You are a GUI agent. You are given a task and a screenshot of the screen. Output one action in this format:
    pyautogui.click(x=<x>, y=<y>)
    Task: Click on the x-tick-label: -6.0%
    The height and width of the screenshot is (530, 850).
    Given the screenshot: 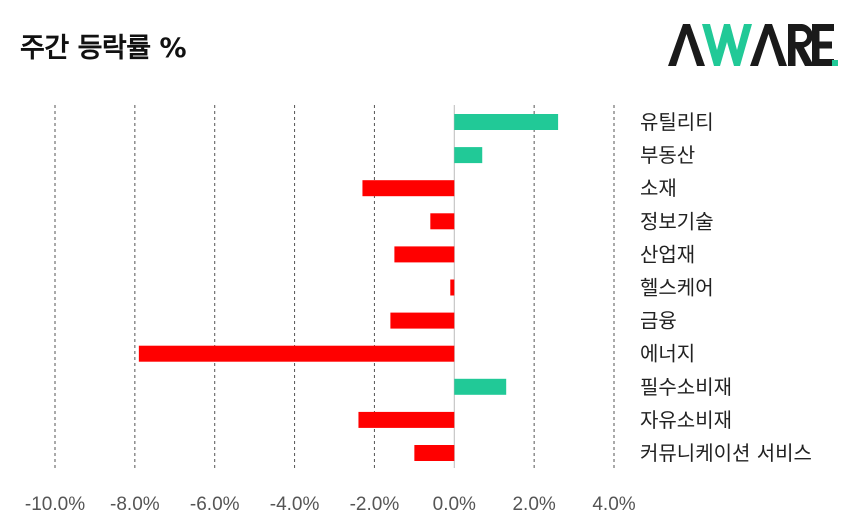 What is the action you would take?
    pyautogui.click(x=215, y=504)
    